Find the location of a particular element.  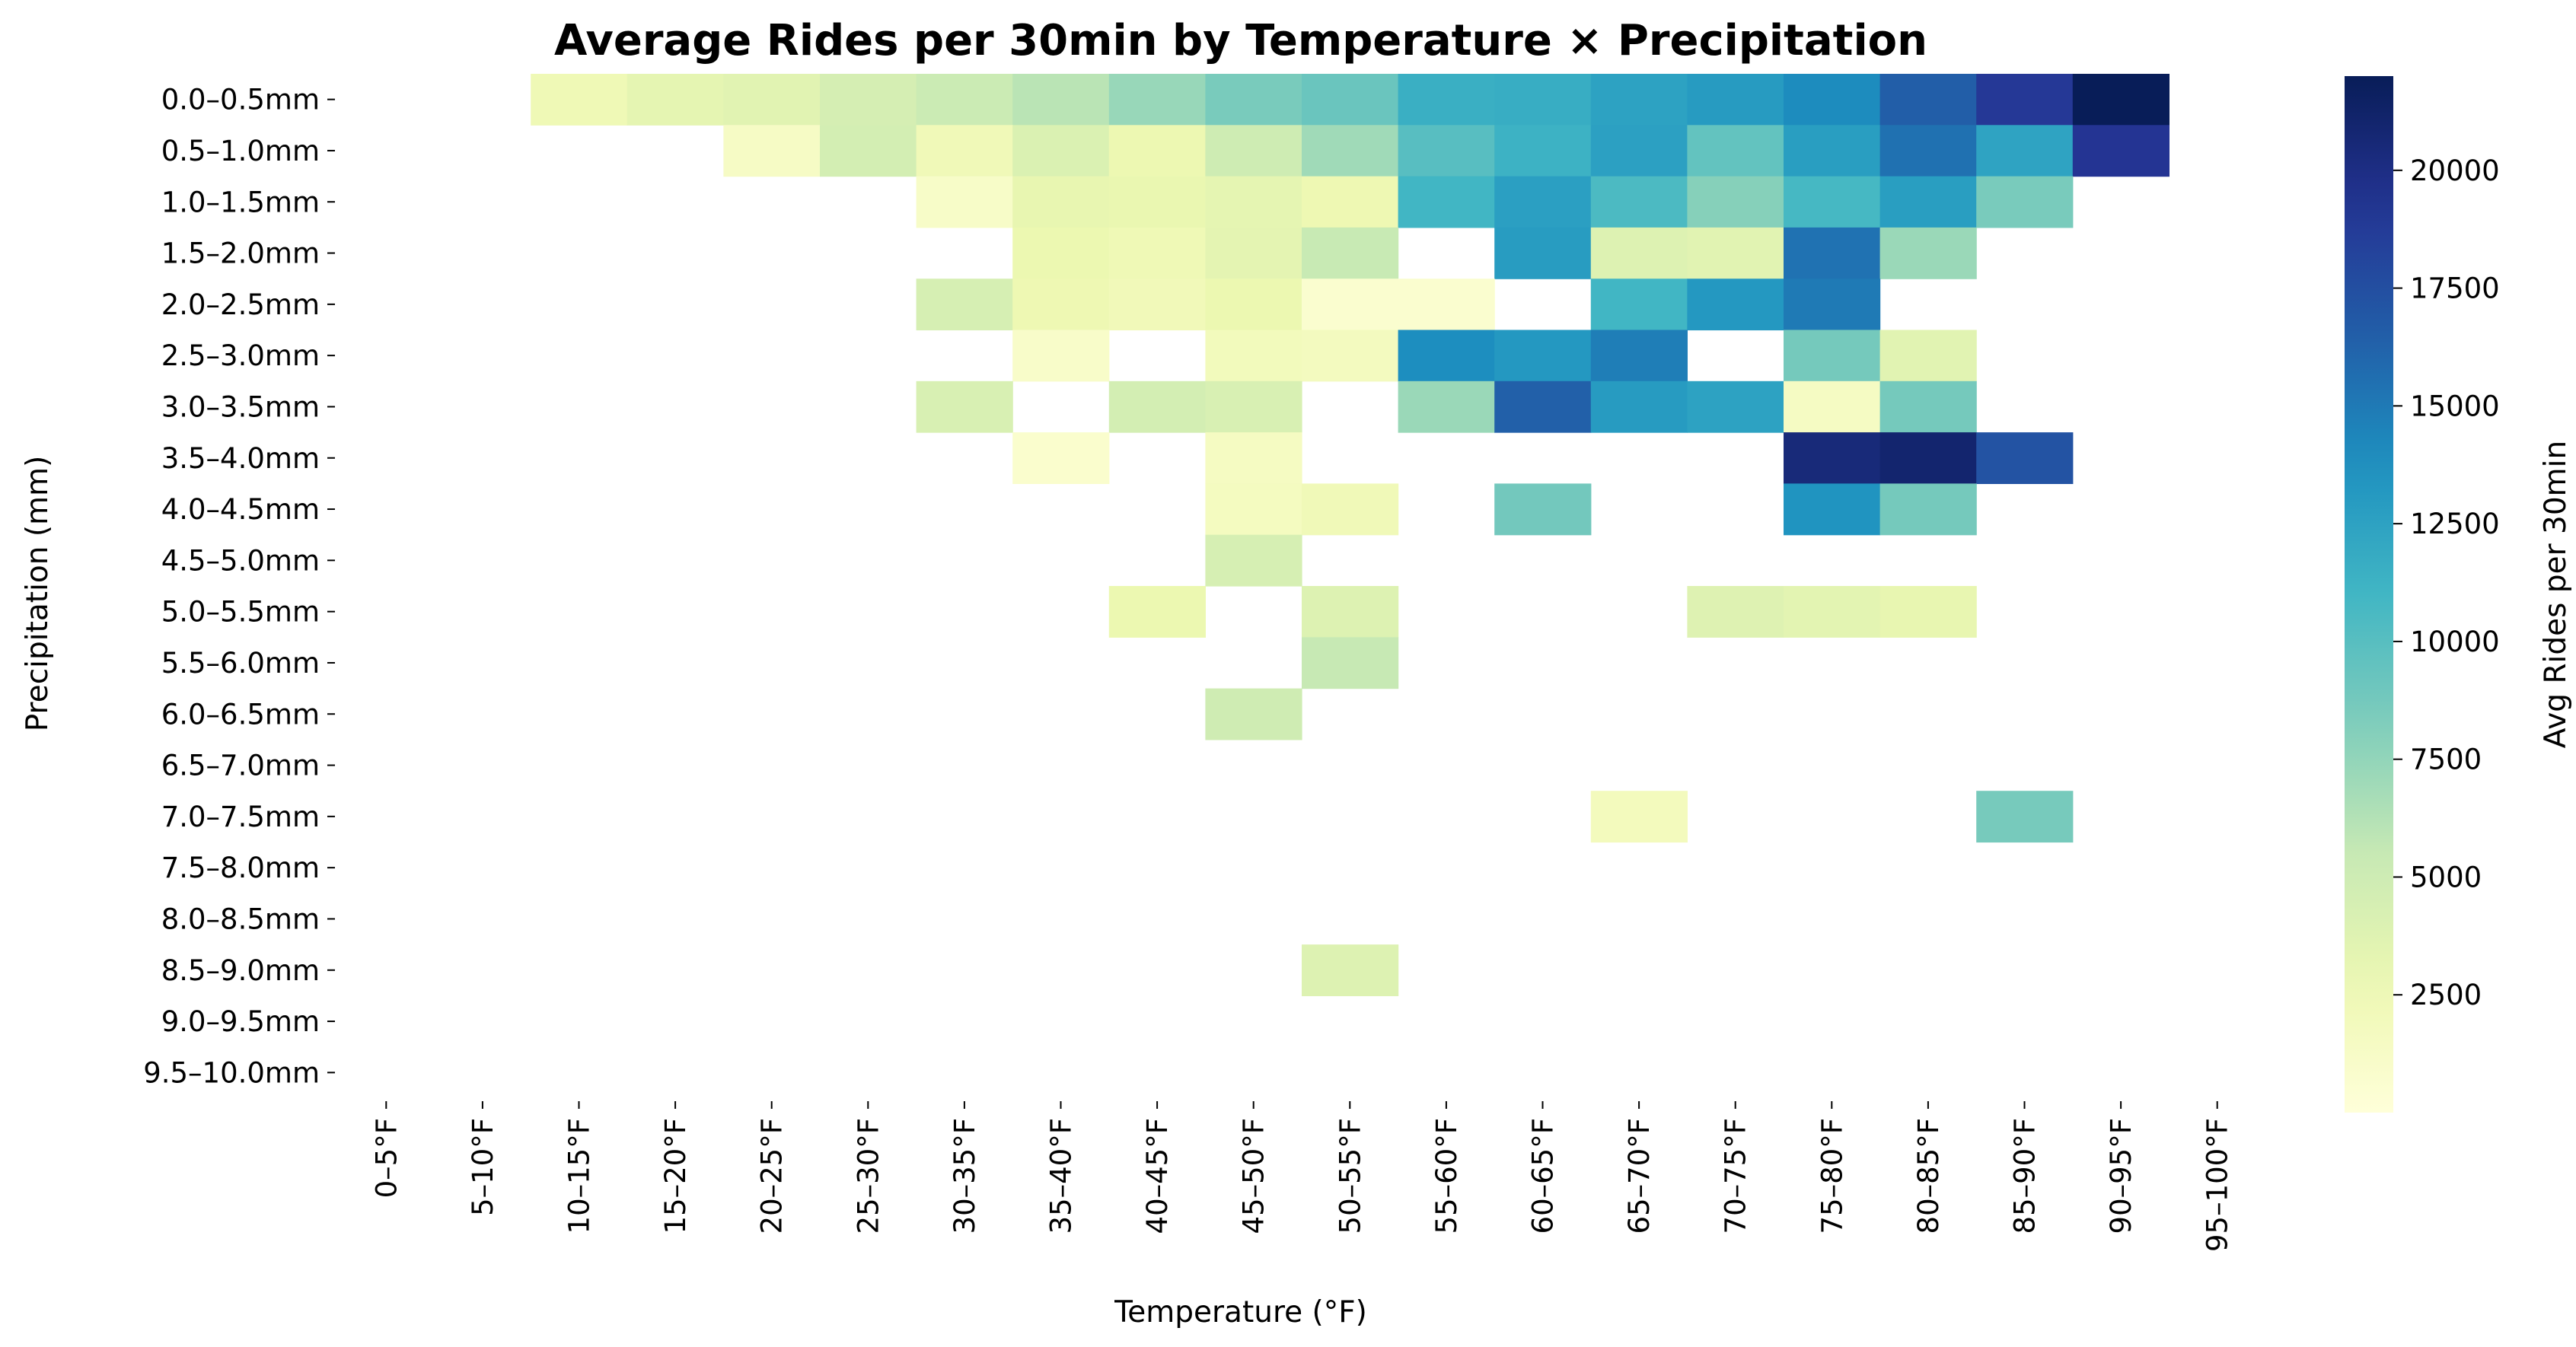

y-tick-label: 8.5–9.0mm is located at coordinates (240, 970).